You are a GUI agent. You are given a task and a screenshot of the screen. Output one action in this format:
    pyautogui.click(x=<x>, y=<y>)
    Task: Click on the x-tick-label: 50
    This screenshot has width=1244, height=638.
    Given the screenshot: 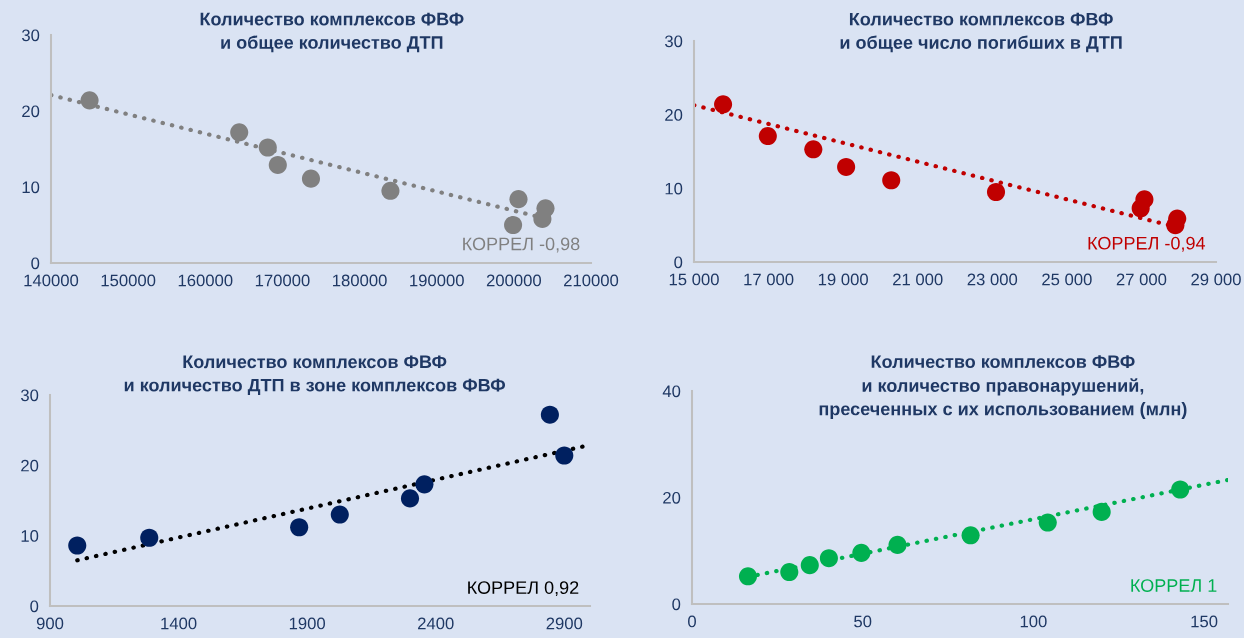 What is the action you would take?
    pyautogui.click(x=863, y=621)
    